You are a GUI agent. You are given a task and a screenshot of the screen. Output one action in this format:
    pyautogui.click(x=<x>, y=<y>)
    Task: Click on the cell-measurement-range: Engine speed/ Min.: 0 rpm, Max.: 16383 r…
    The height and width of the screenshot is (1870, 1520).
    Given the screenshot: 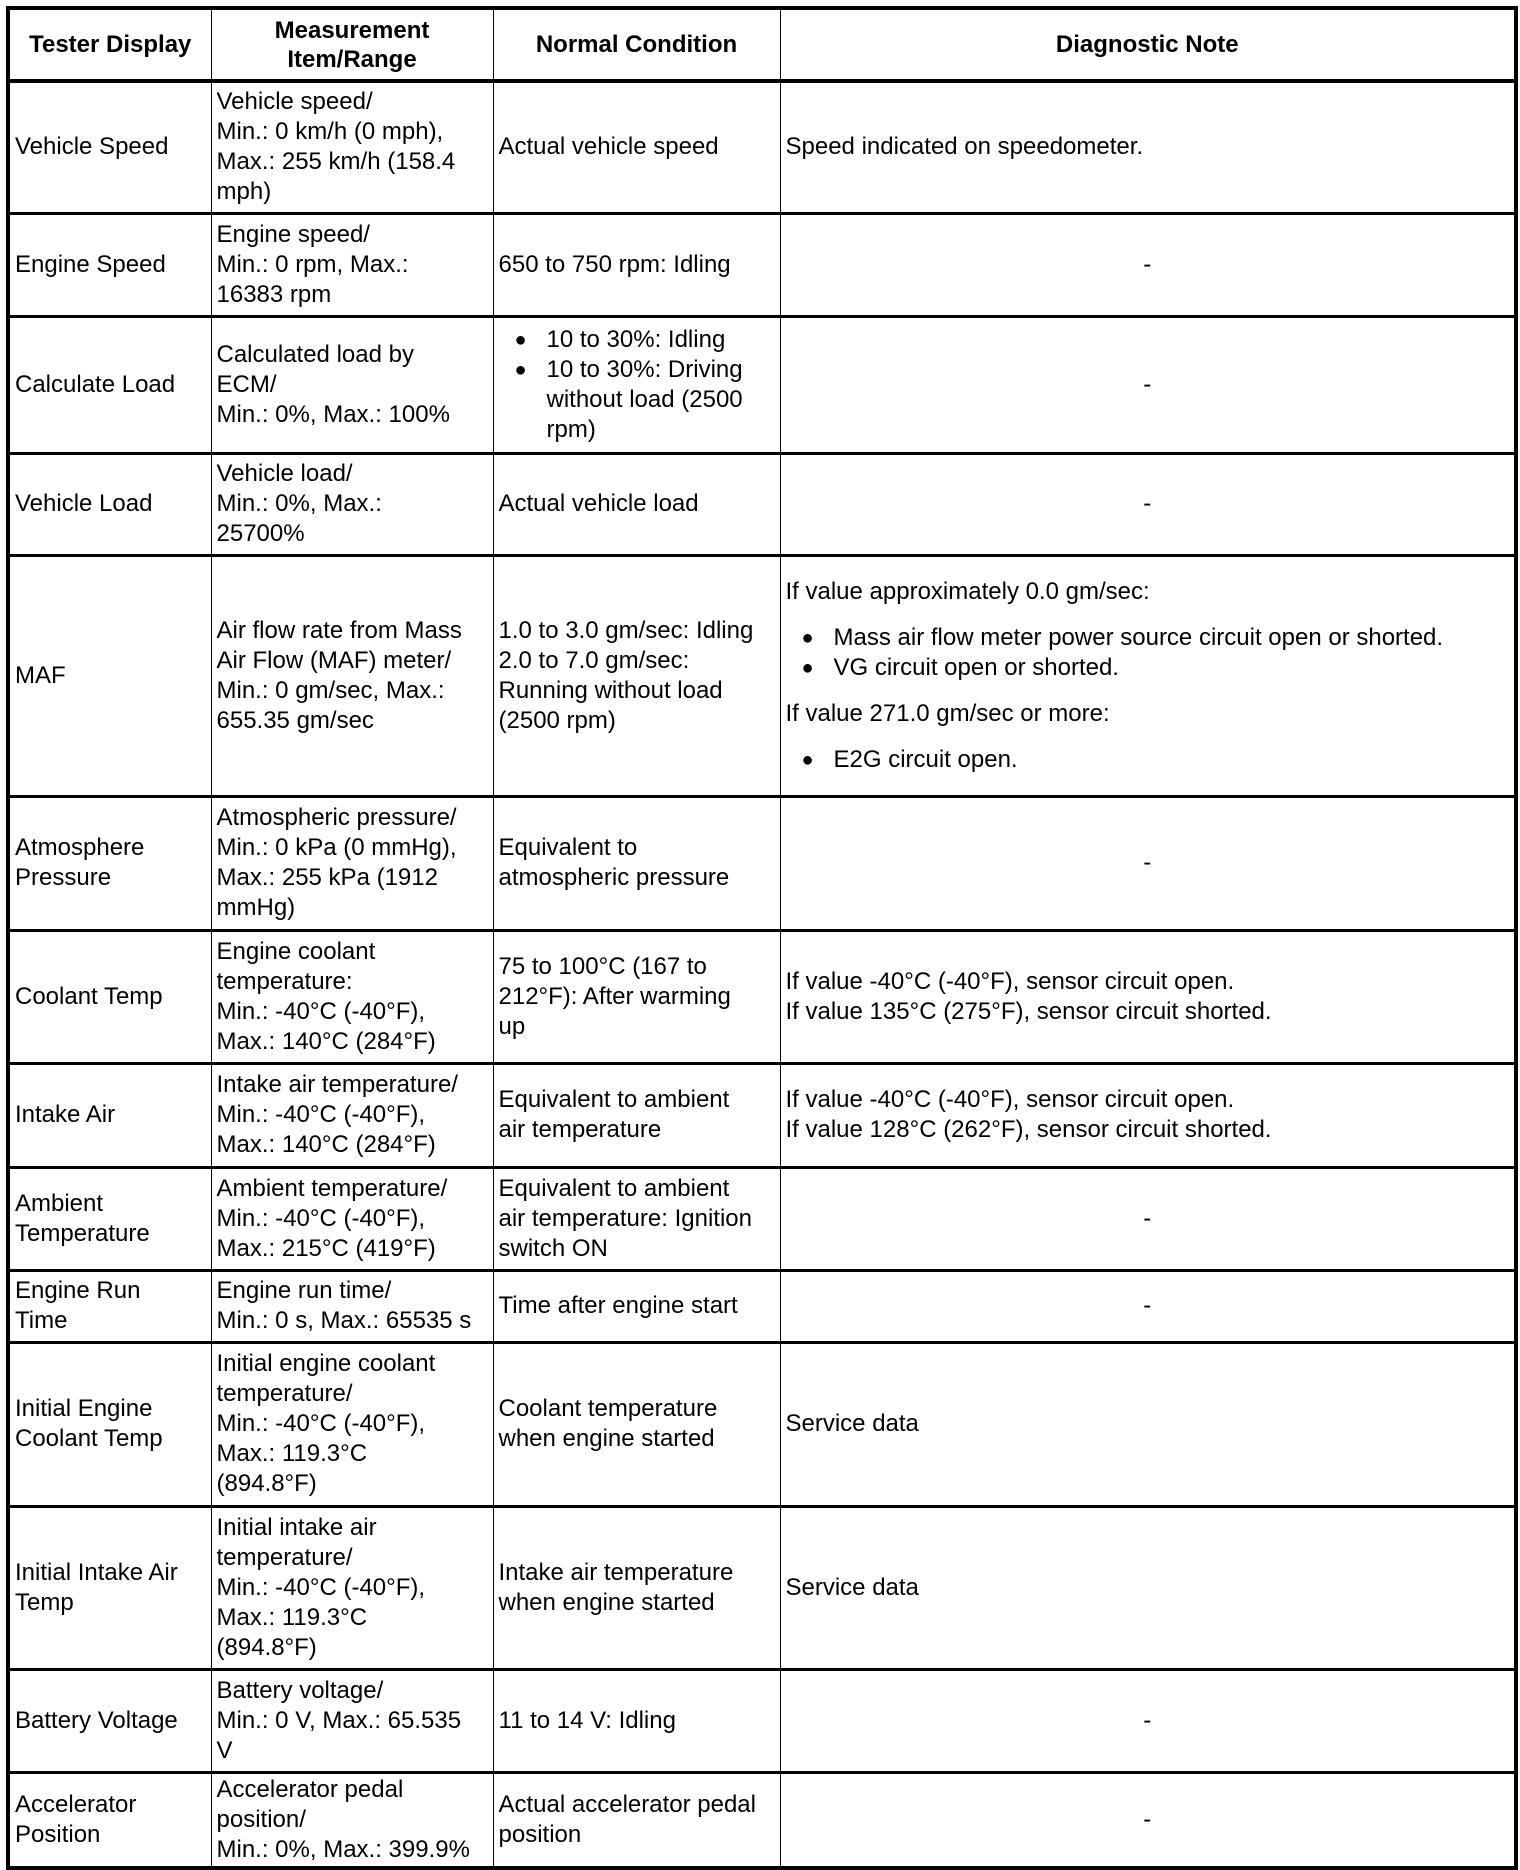 What is the action you would take?
    pyautogui.click(x=352, y=264)
    